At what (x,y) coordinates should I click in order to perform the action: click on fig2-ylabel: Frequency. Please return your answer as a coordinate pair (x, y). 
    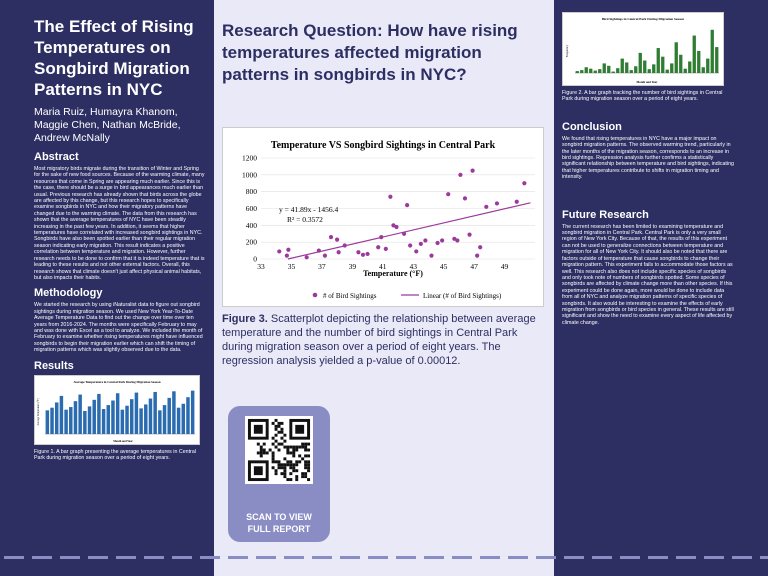
    Looking at the image, I should click on (567, 50).